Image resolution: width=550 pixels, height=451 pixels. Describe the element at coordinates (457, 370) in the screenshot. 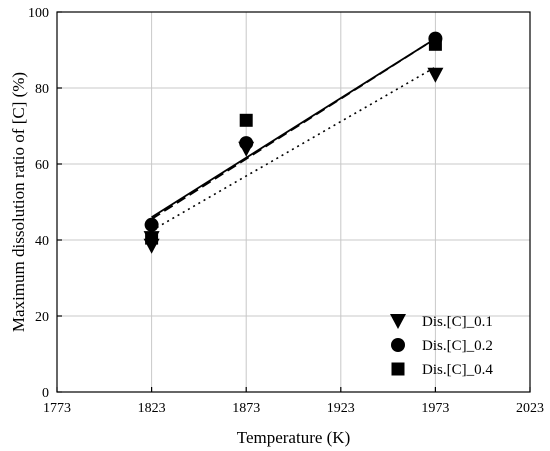

I see `legend-label-series-3: Dis.[C]_0.4` at that location.